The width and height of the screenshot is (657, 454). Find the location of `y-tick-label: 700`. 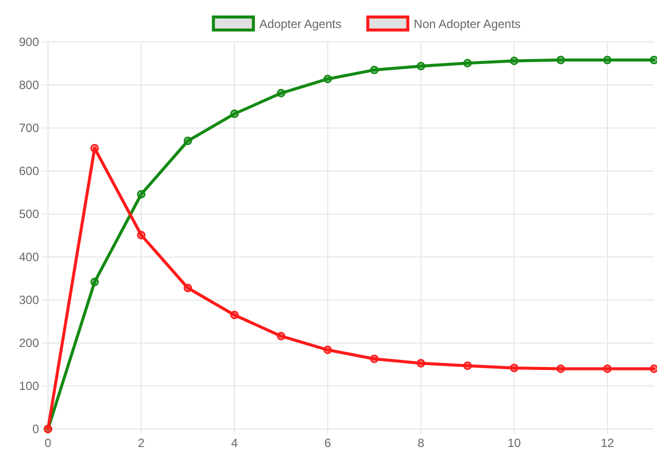

y-tick-label: 700 is located at coordinates (29, 128).